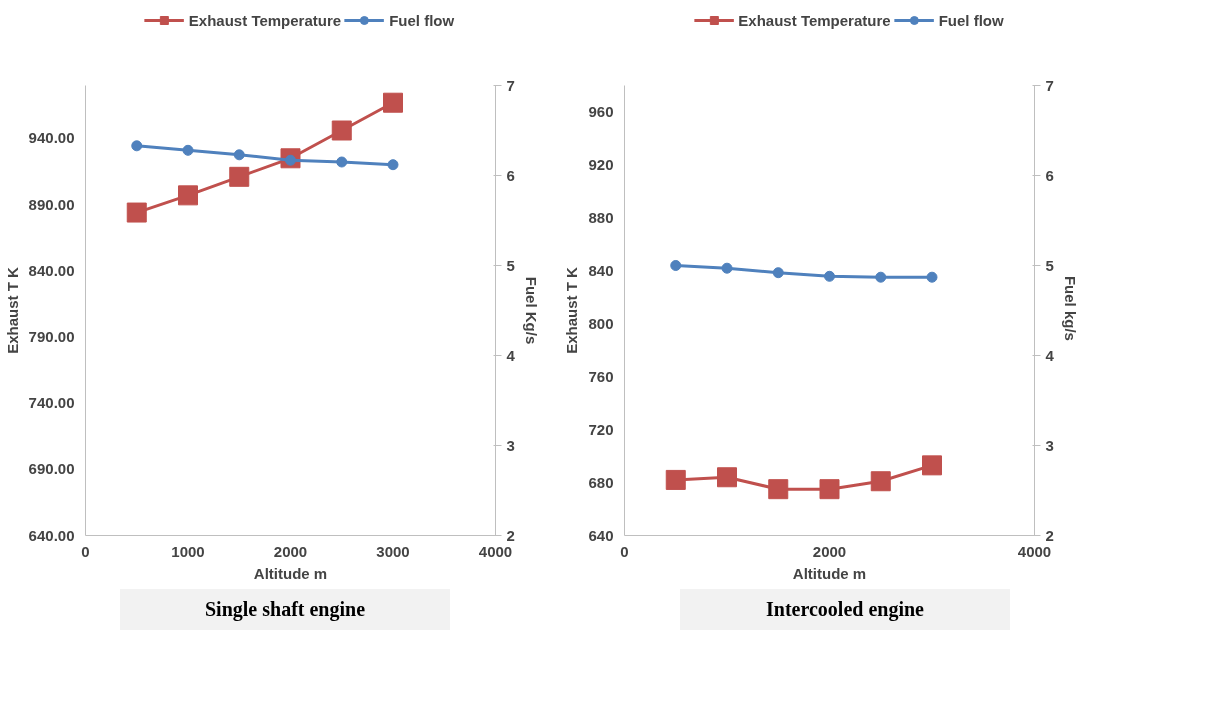  What do you see at coordinates (601, 270) in the screenshot?
I see `y-tick-label: 840` at bounding box center [601, 270].